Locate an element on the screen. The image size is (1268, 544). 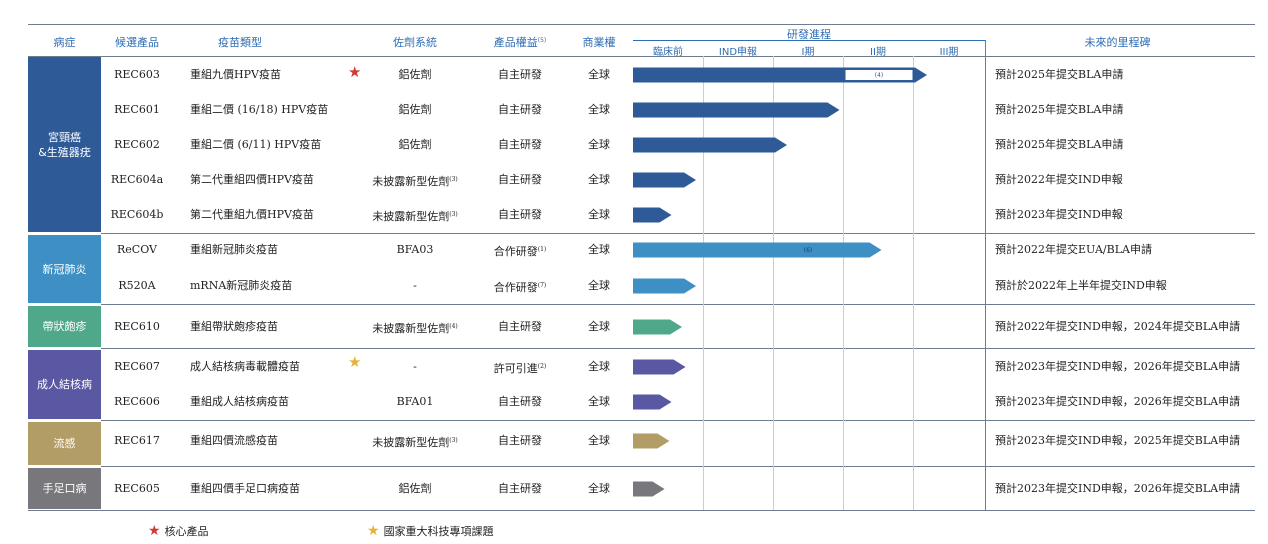
vaccine-type: 重組四價手足口病疫苗 is located at coordinates (245, 488).